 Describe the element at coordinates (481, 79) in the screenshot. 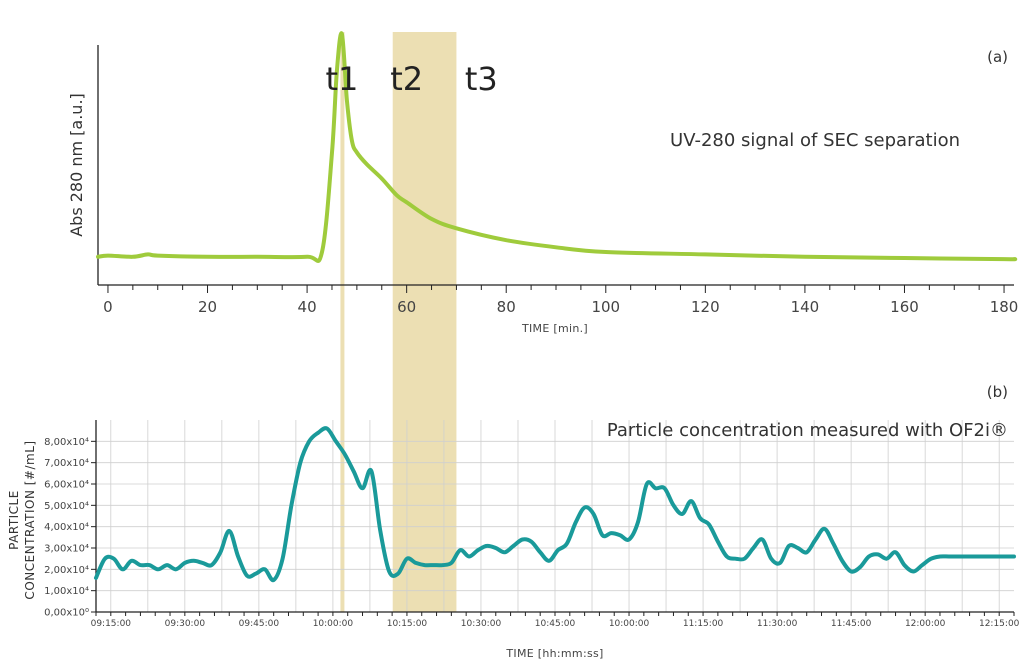

I see `marker-t3: t3` at that location.